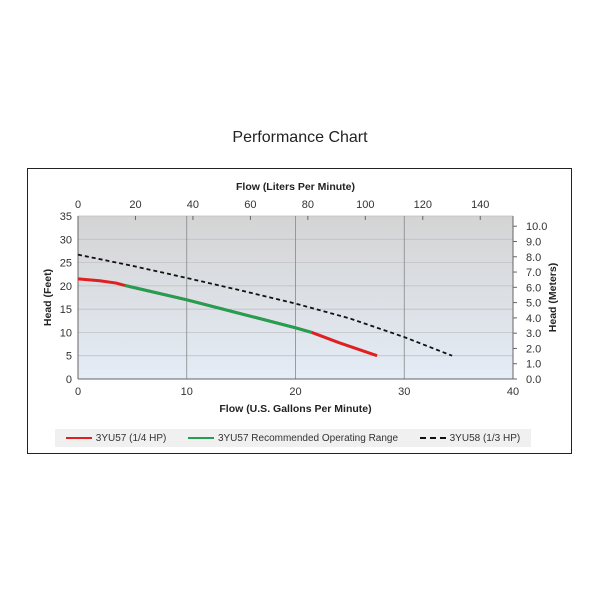 Image resolution: width=600 pixels, height=600 pixels. I want to click on y2-tick-label: 4.0, so click(533, 319).